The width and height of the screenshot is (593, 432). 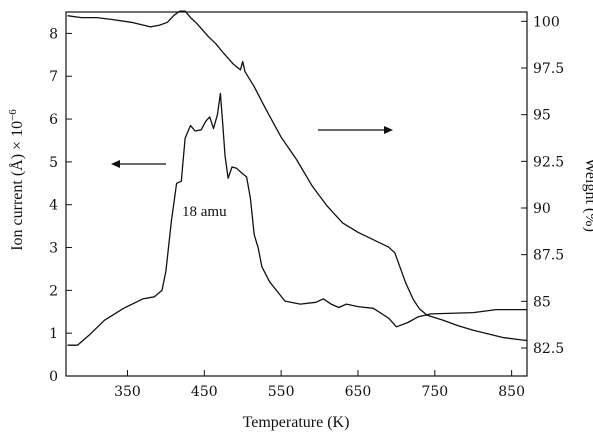 I want to click on right-y-tick-label: 82.5, so click(x=548, y=349).